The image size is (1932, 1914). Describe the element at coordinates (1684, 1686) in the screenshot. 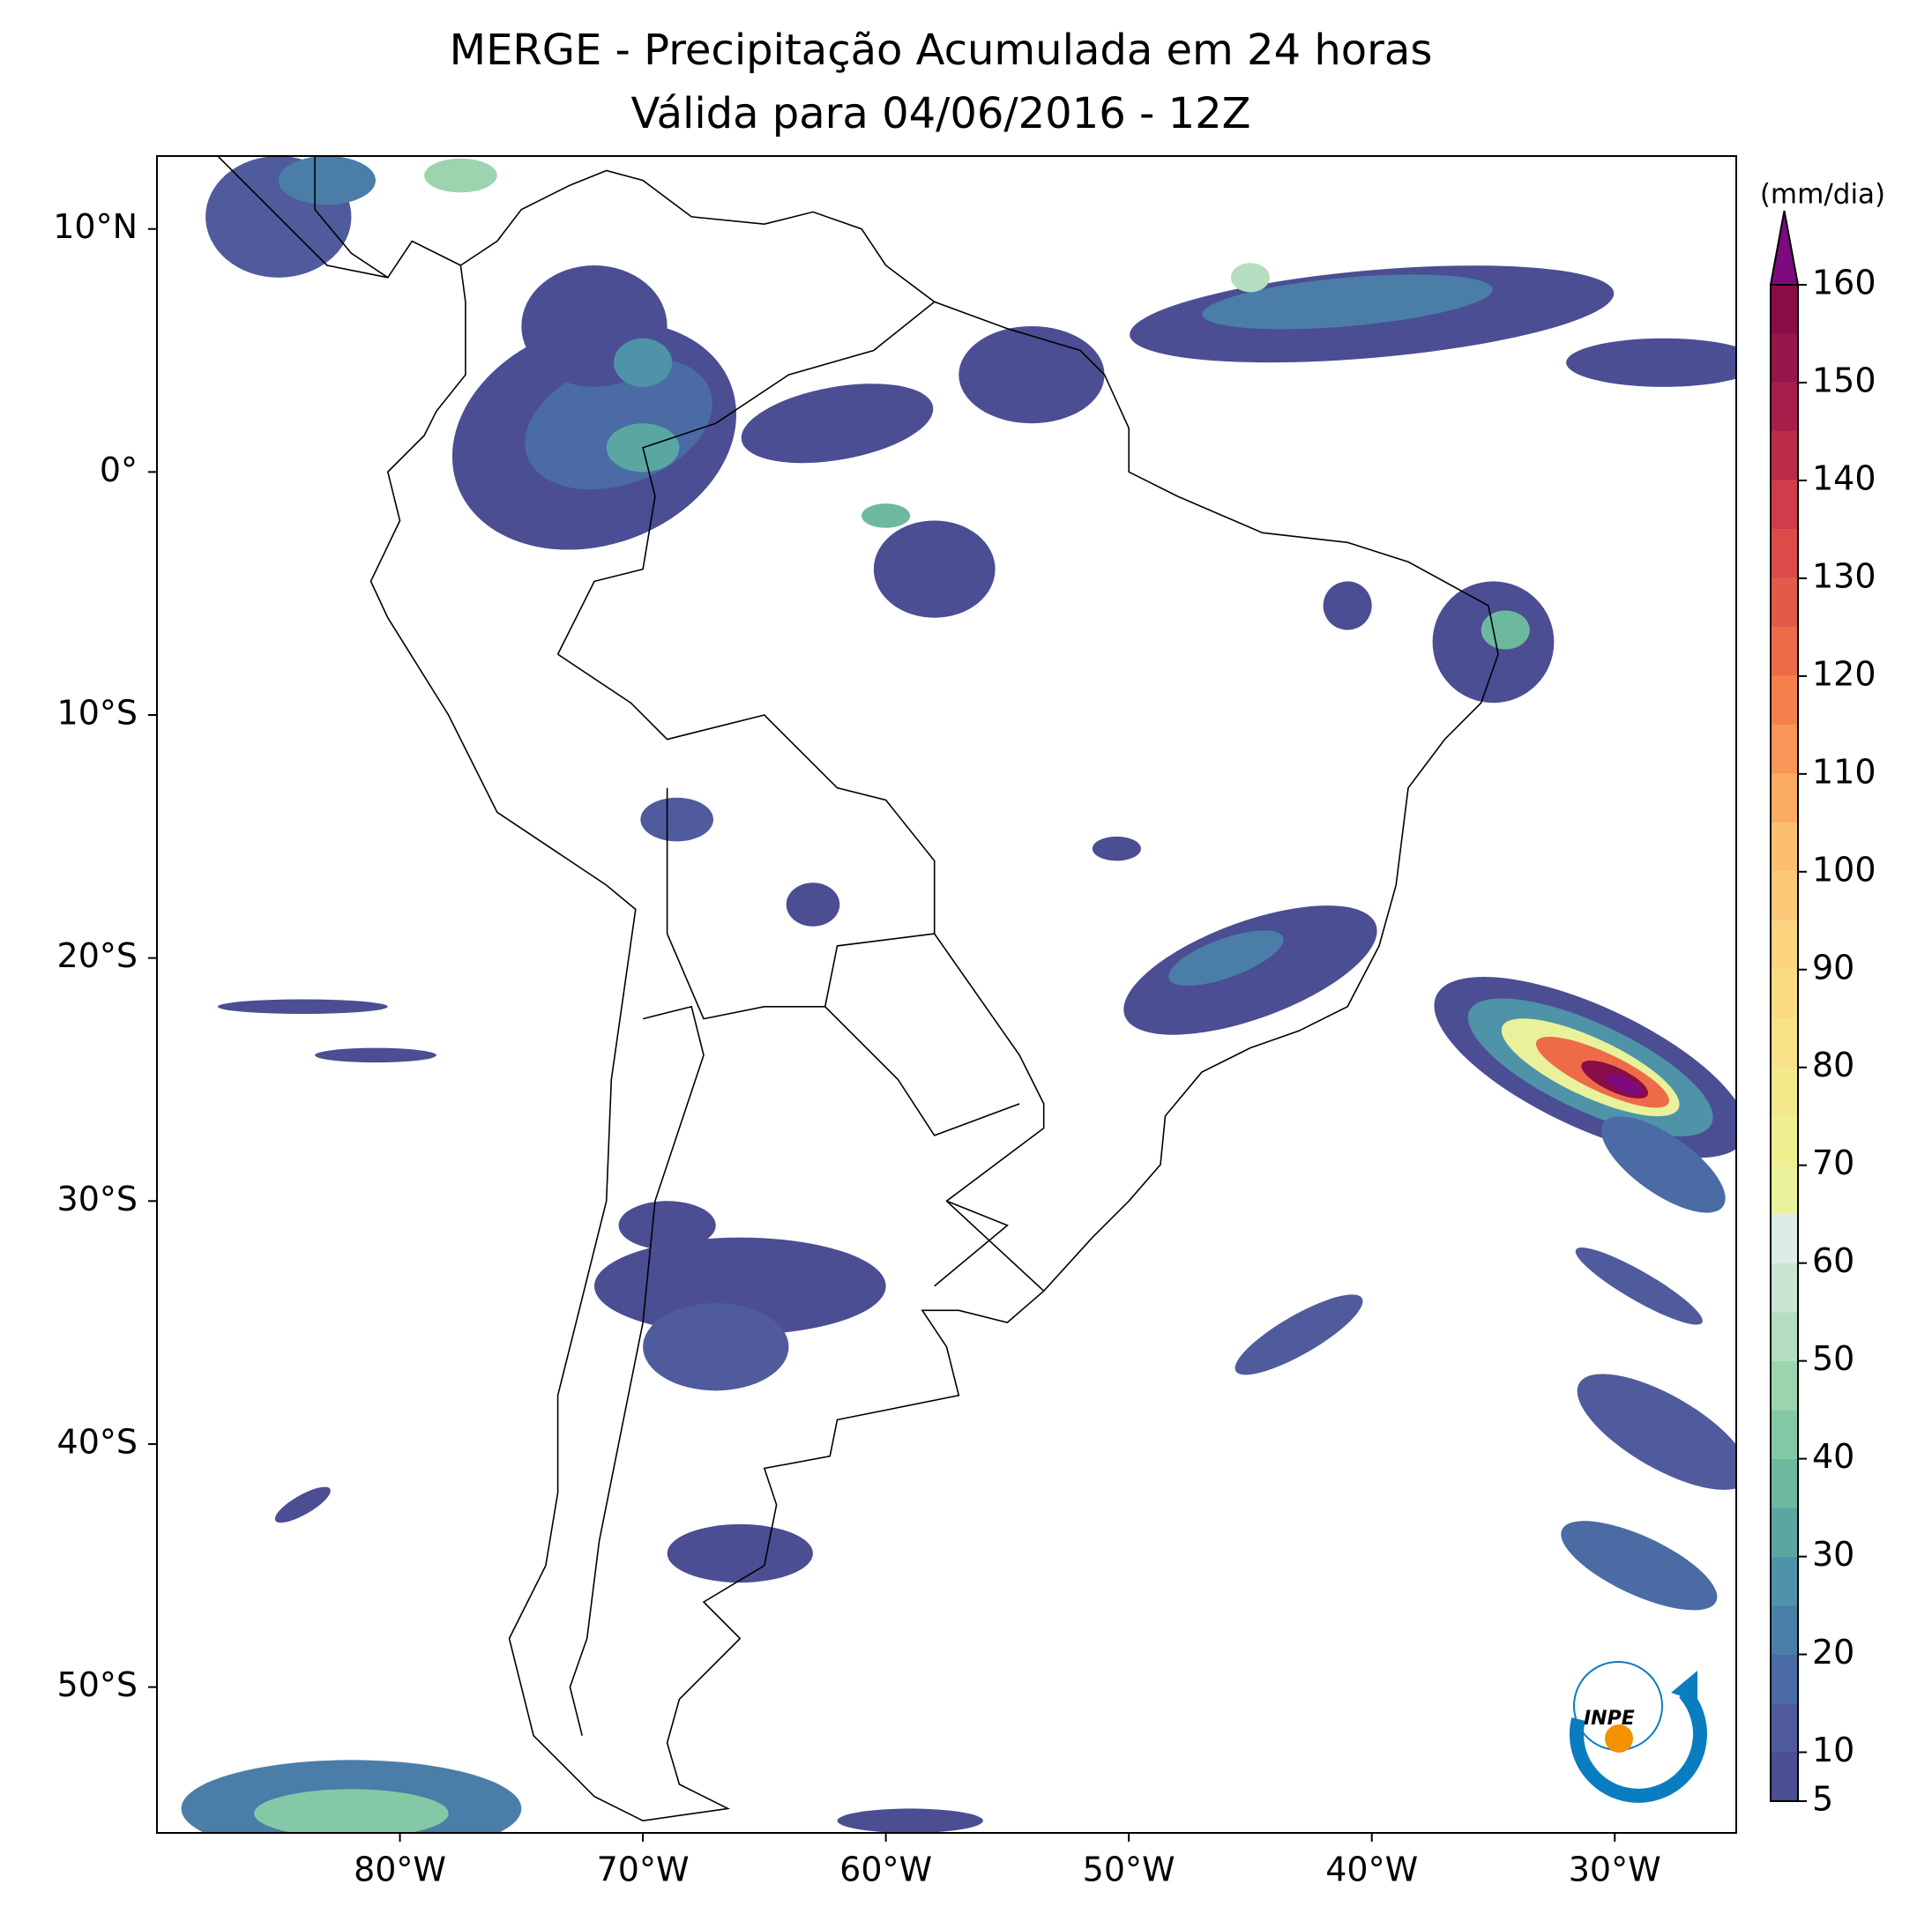

I see `logo-arrow` at that location.